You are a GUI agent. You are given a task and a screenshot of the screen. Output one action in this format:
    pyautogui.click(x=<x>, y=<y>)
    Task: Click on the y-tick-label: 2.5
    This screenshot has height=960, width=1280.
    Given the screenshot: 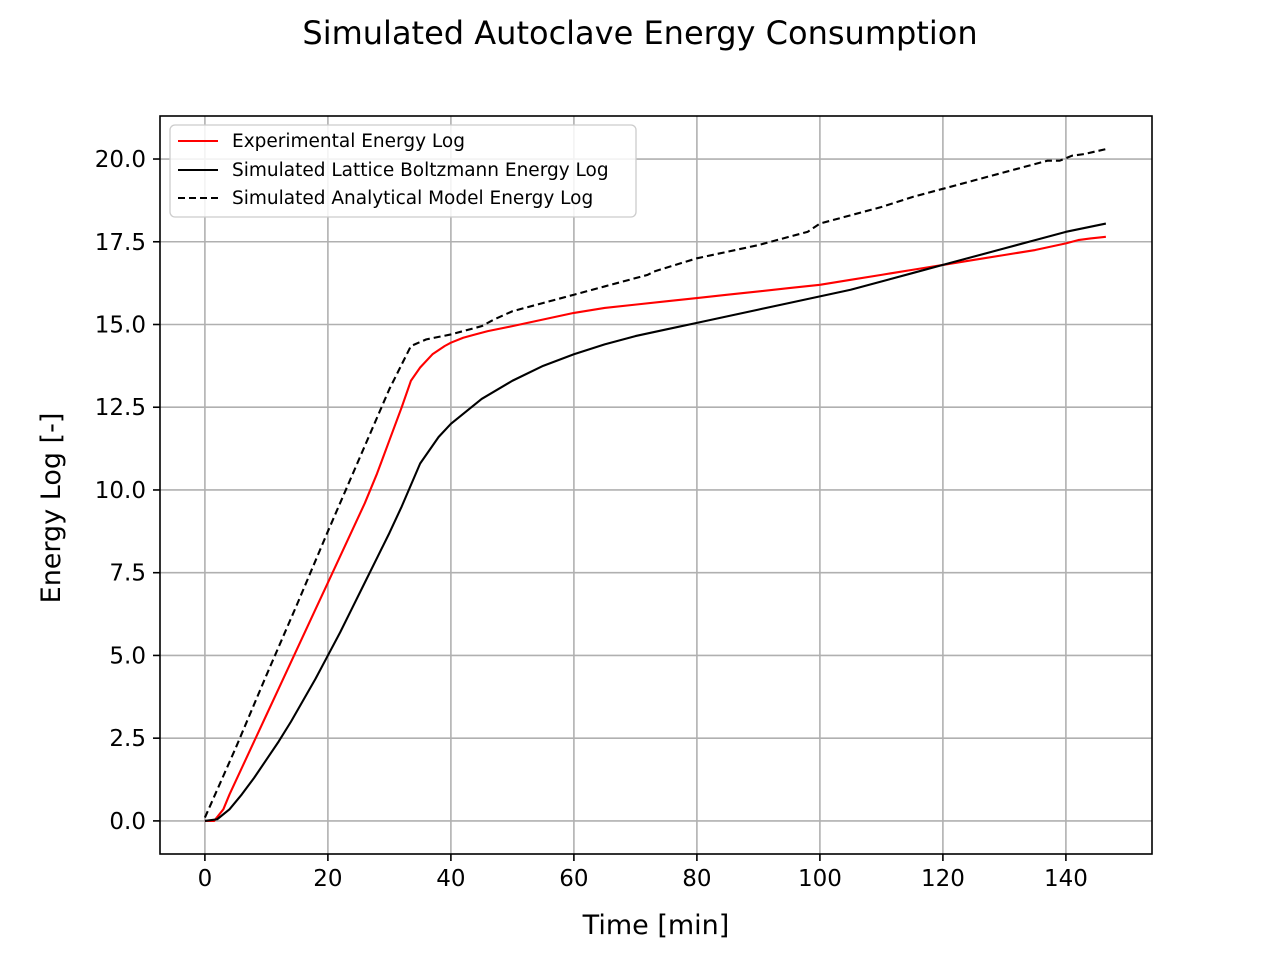 What is the action you would take?
    pyautogui.click(x=127, y=739)
    